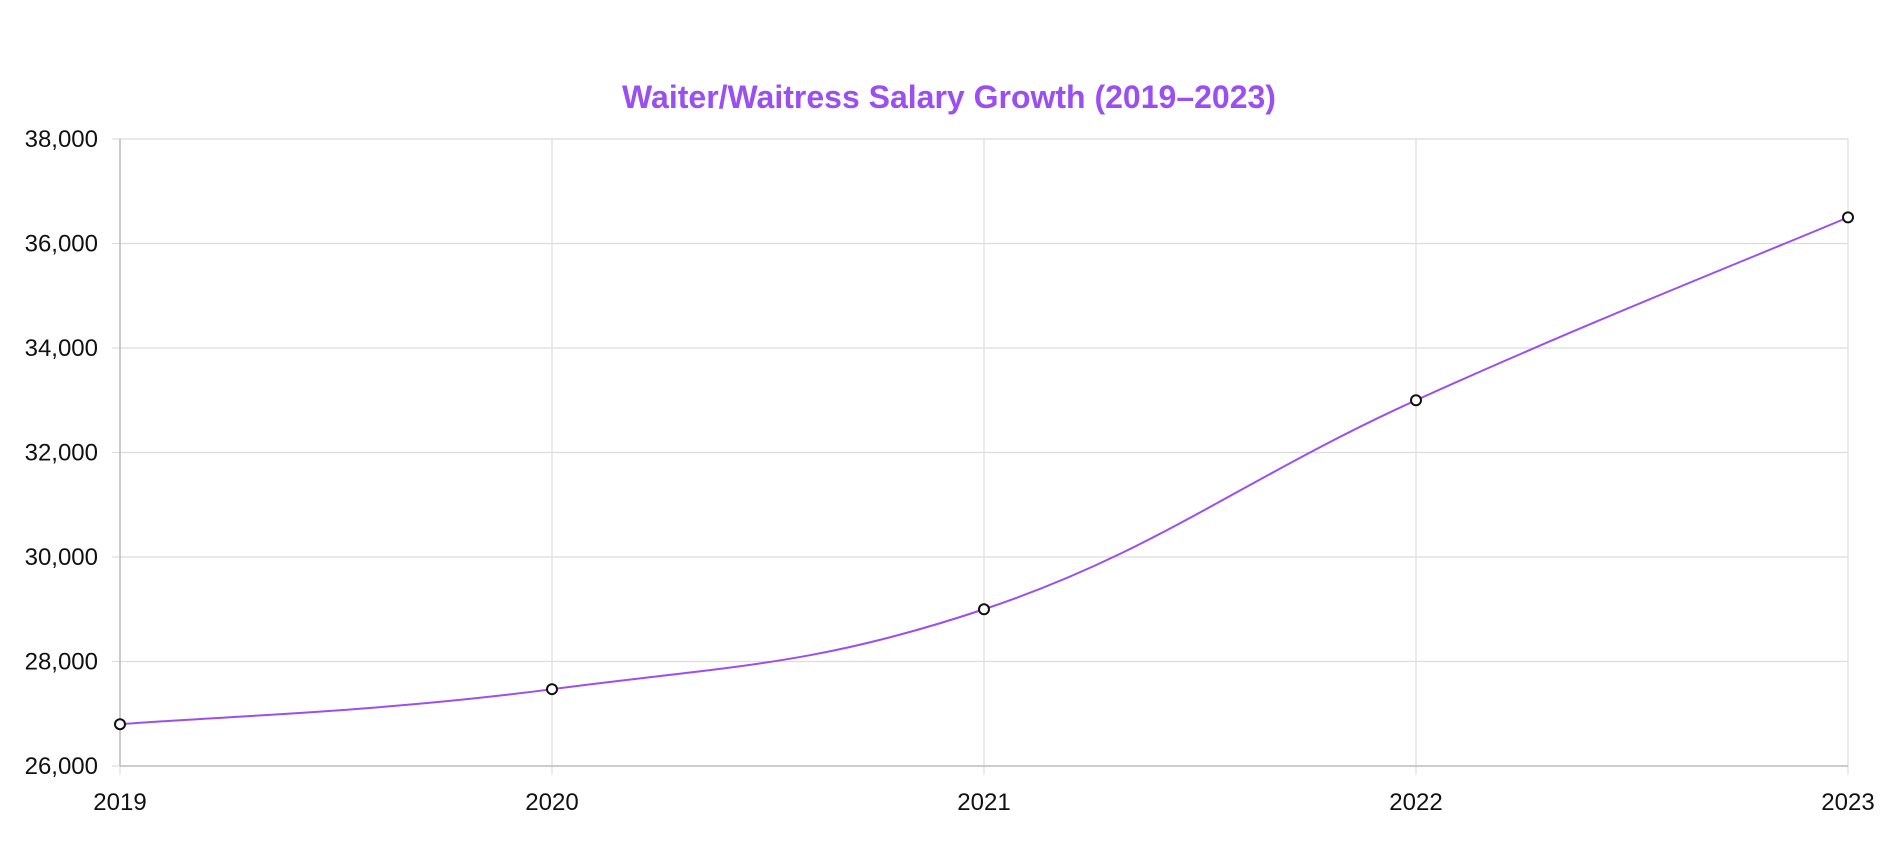  I want to click on y-tick-label: 26,000, so click(61, 766).